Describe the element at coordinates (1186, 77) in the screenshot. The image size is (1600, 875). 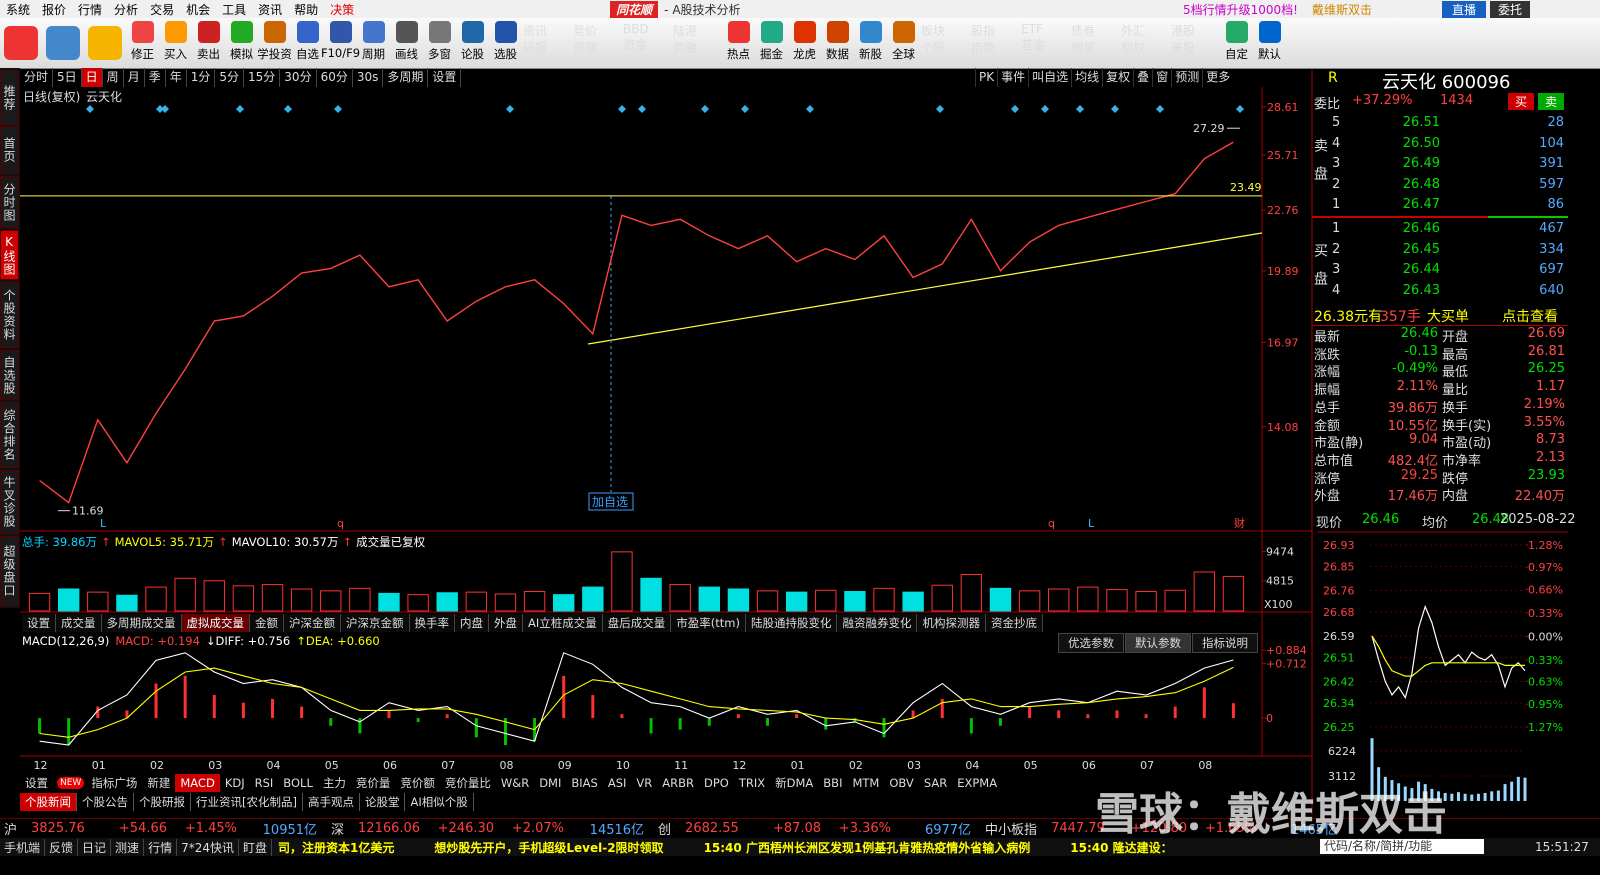
I see `chart-tool: 预测` at that location.